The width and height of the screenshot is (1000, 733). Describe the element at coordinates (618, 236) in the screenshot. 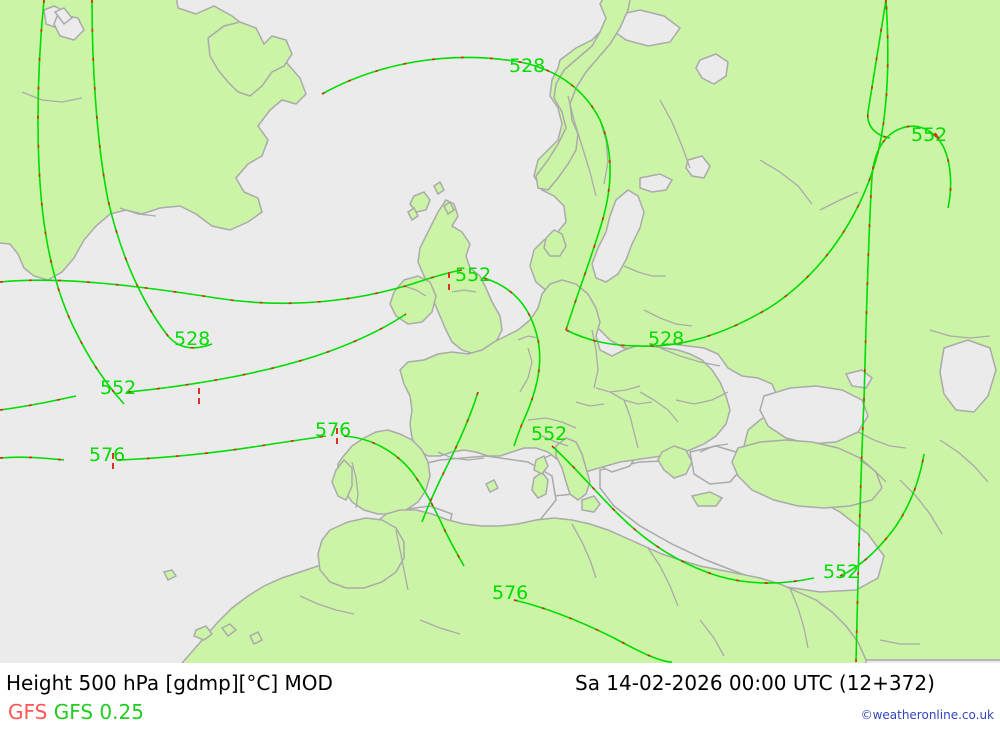

I see `sea-baltic` at that location.